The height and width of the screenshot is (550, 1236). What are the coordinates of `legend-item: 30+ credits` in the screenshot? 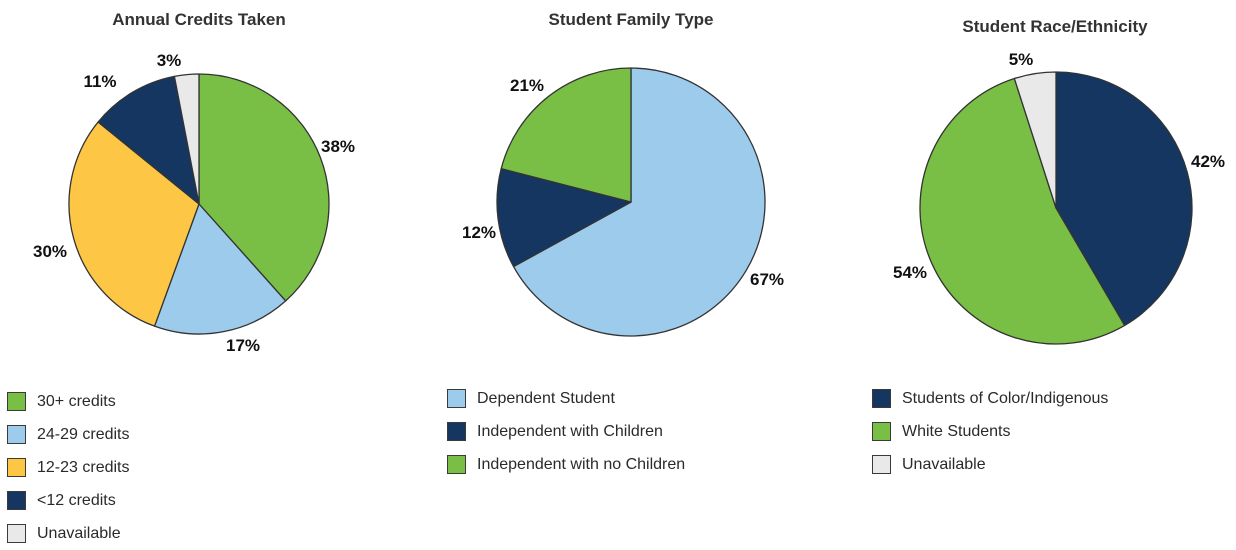 It's located at (68, 401).